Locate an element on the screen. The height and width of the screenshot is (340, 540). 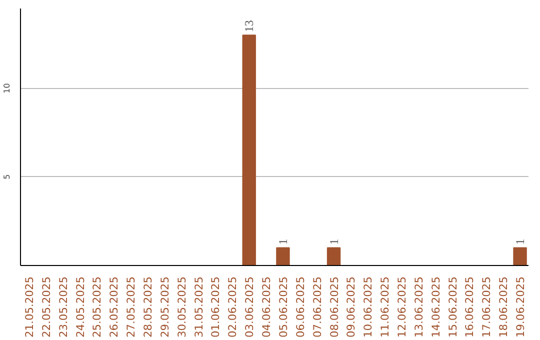
data-label: 13 is located at coordinates (249, 26).